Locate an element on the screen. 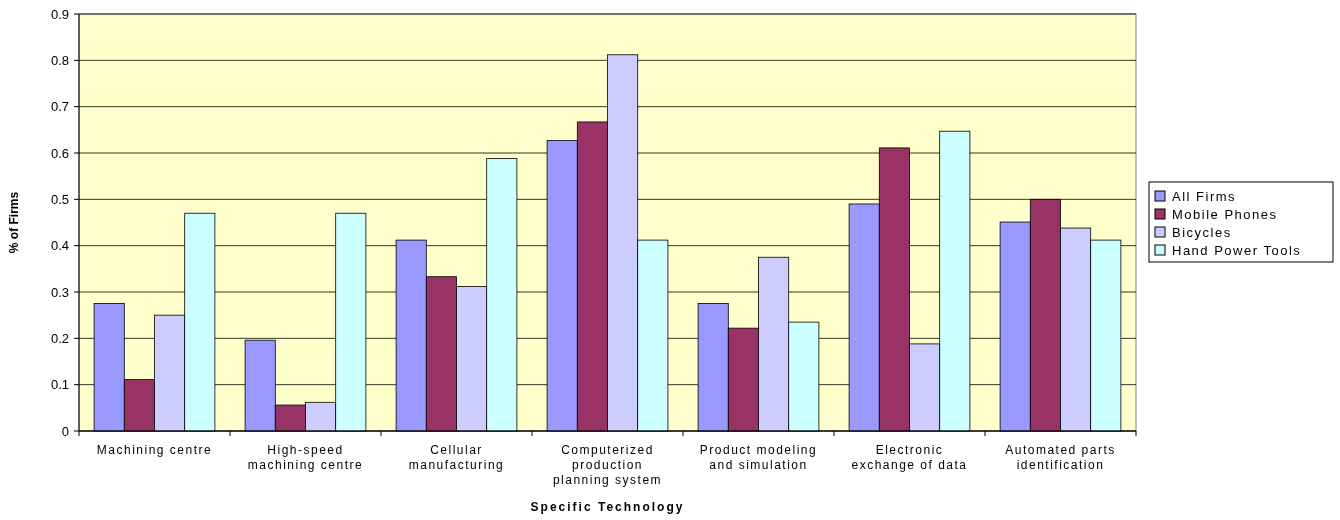 The width and height of the screenshot is (1340, 520). x-tick-label: Machining centre is located at coordinates (154, 450).